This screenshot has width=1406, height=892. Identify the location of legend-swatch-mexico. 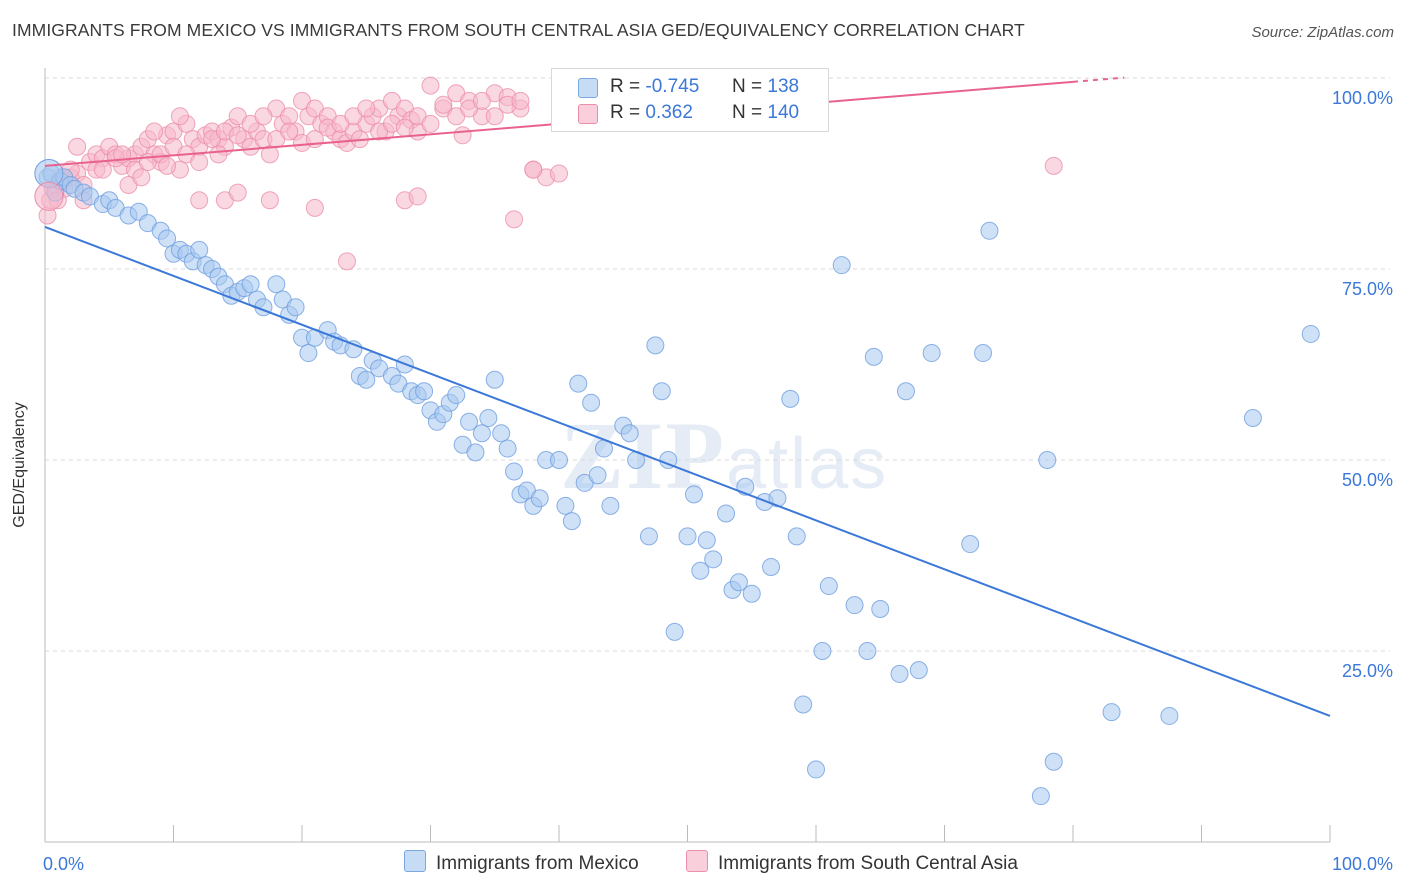
(588, 88).